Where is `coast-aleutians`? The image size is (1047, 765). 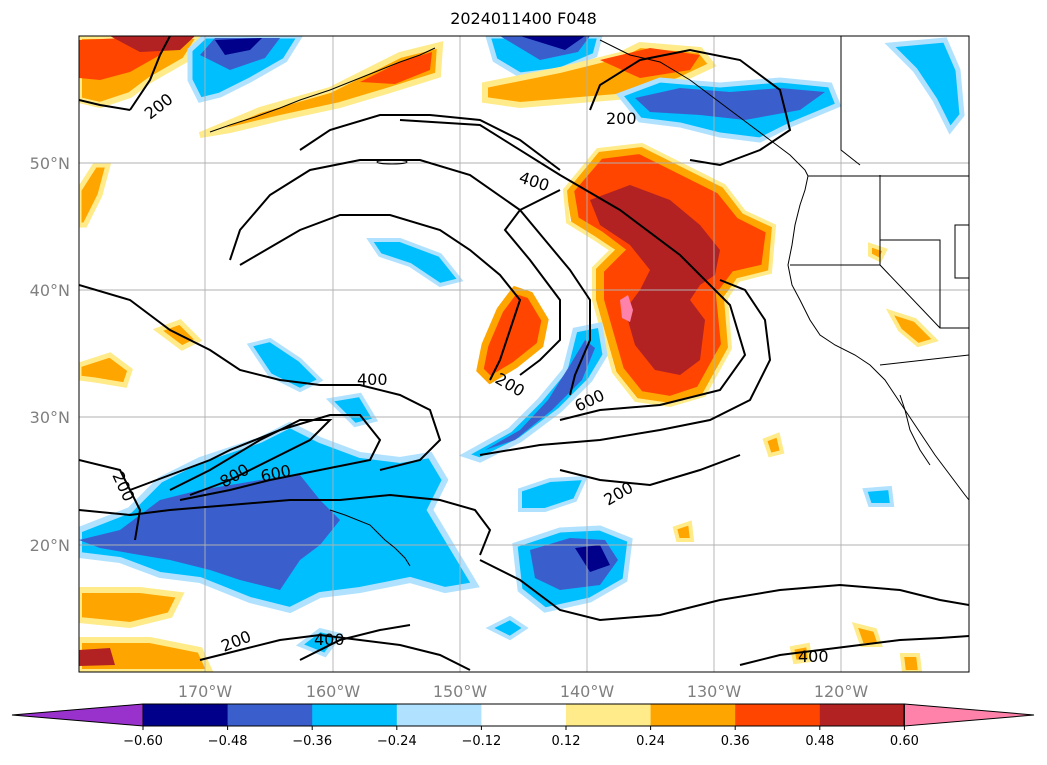
coast-aleutians is located at coordinates (322, 90).